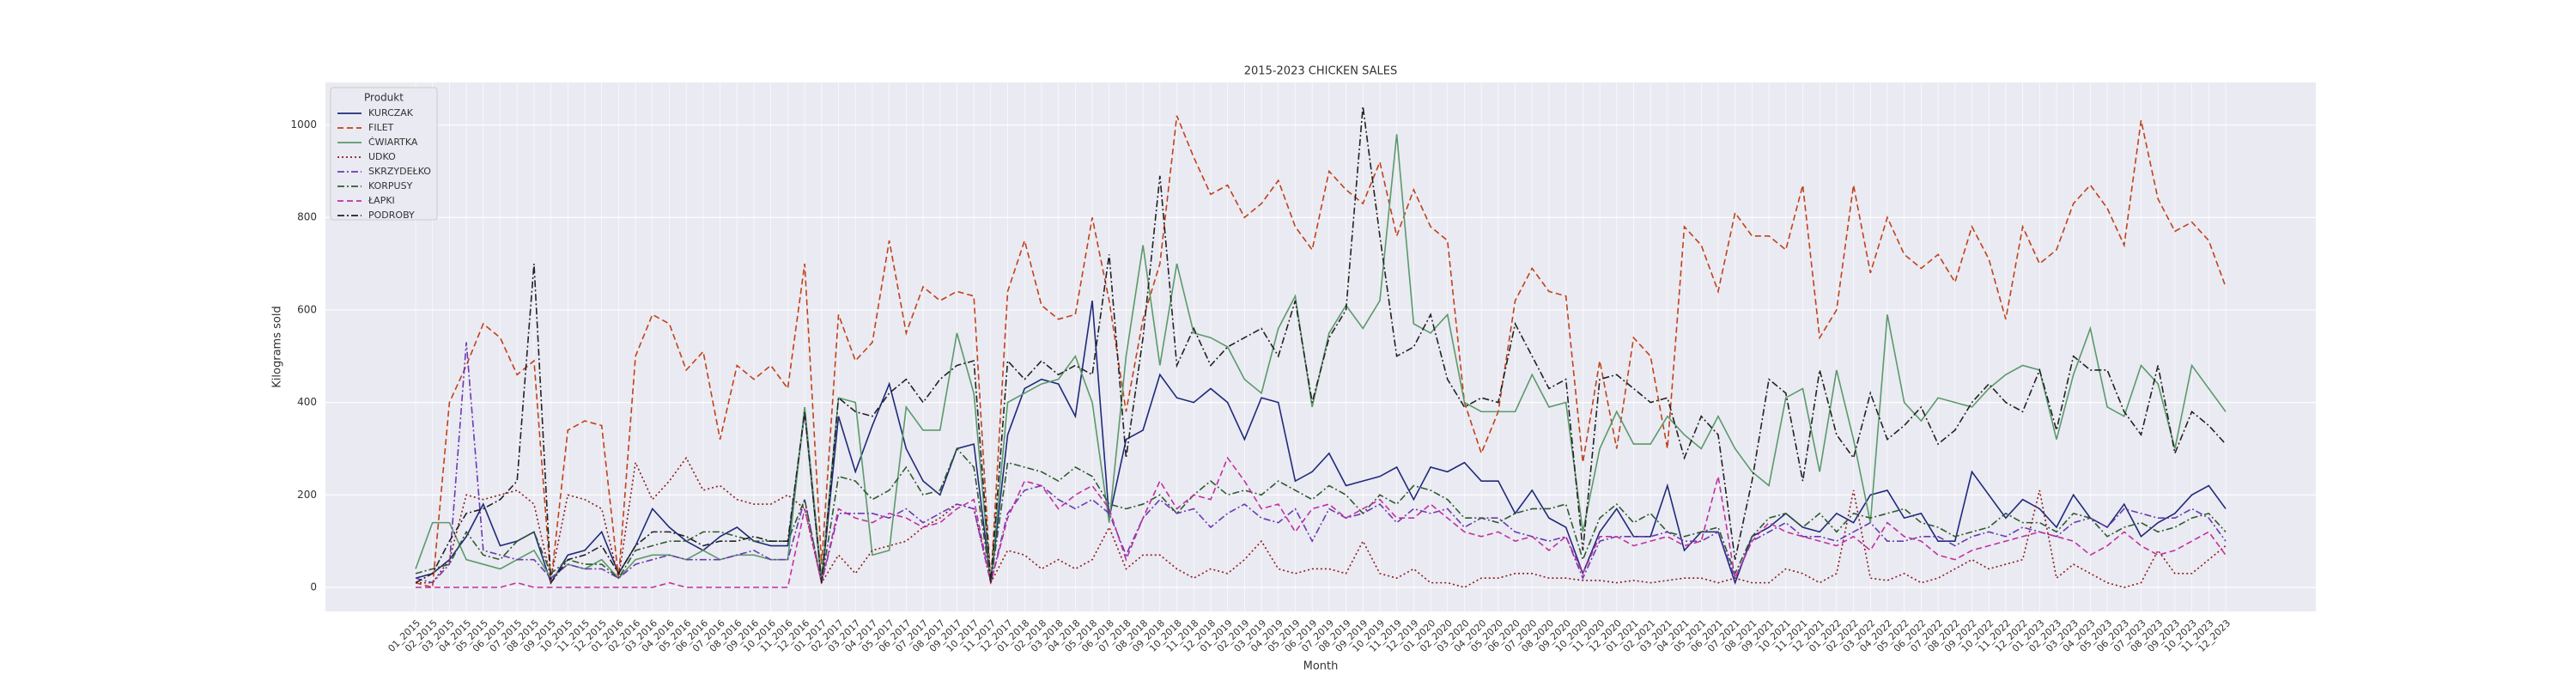  I want to click on y-tick-label: 800, so click(307, 217).